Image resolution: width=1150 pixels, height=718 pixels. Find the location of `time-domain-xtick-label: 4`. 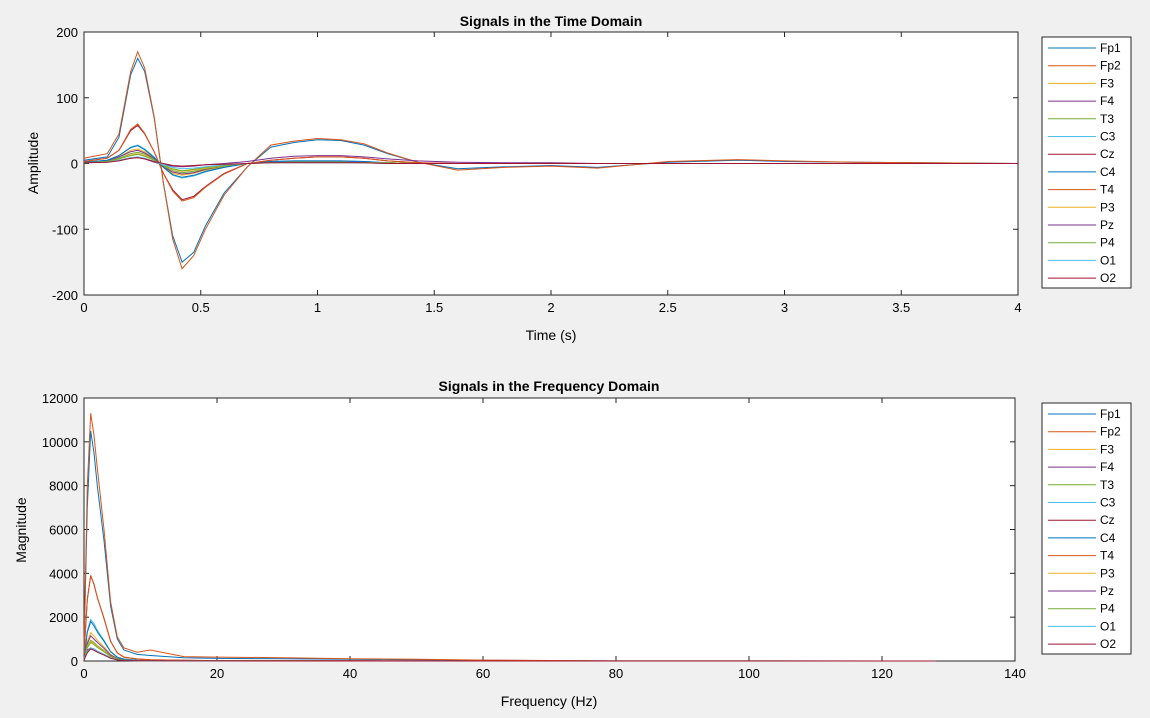

time-domain-xtick-label: 4 is located at coordinates (1017, 307).